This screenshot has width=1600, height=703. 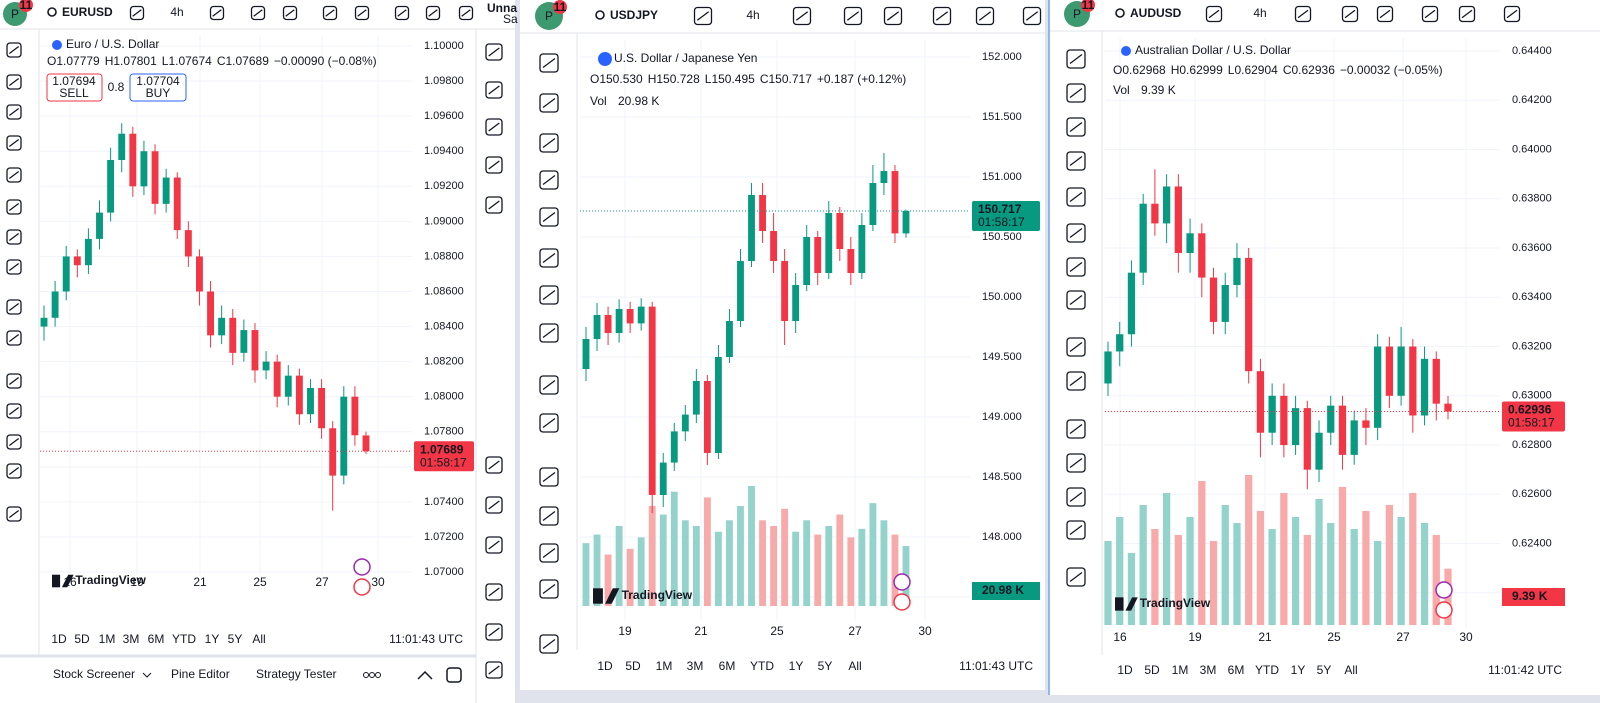 I want to click on layout-name: Unna, so click(x=502, y=8).